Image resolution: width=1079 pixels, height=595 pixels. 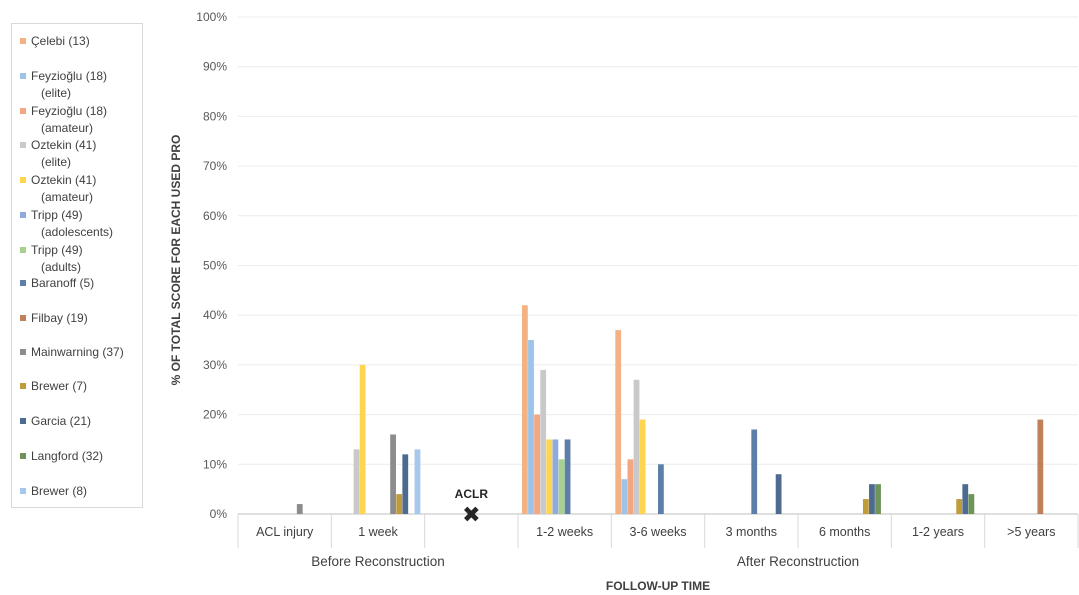 What do you see at coordinates (378, 561) in the screenshot?
I see `x-group-label: Before Reconstruction` at bounding box center [378, 561].